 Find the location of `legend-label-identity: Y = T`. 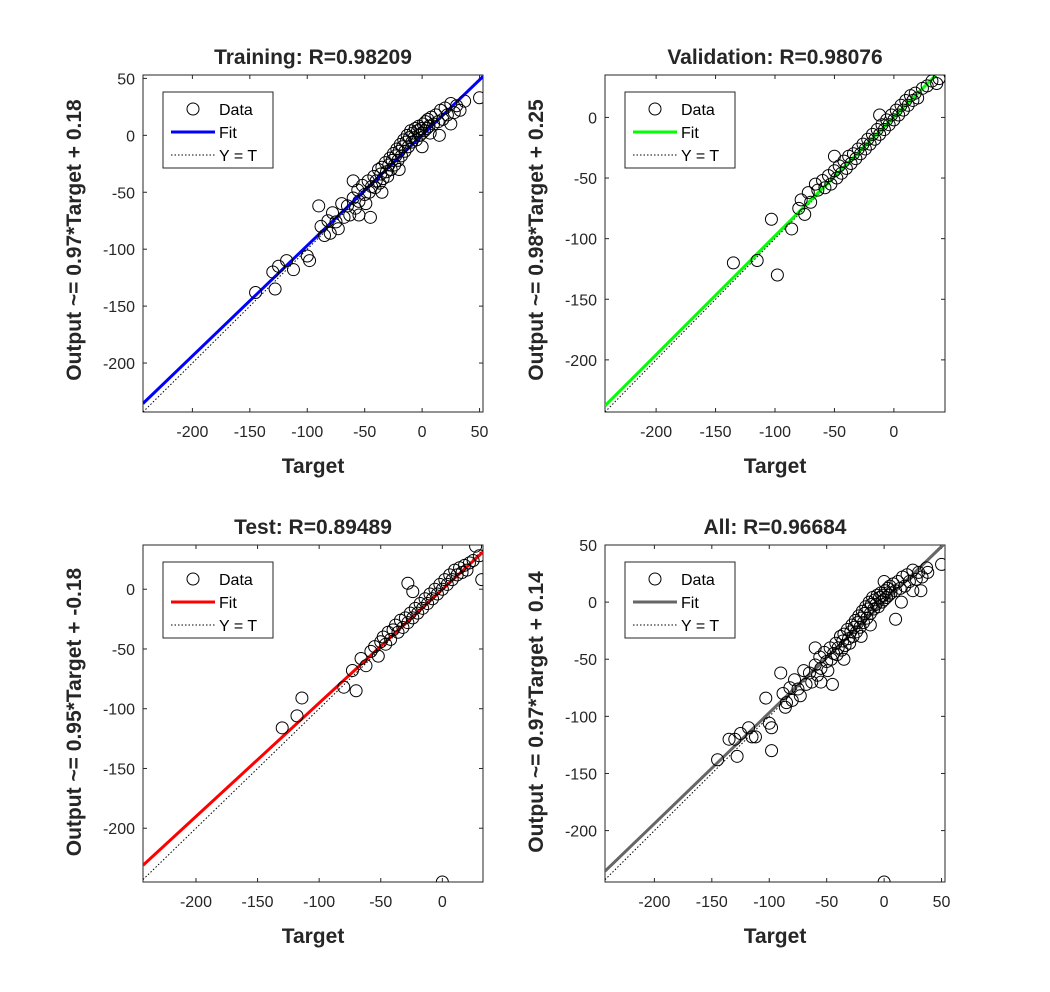

legend-label-identity: Y = T is located at coordinates (238, 156).